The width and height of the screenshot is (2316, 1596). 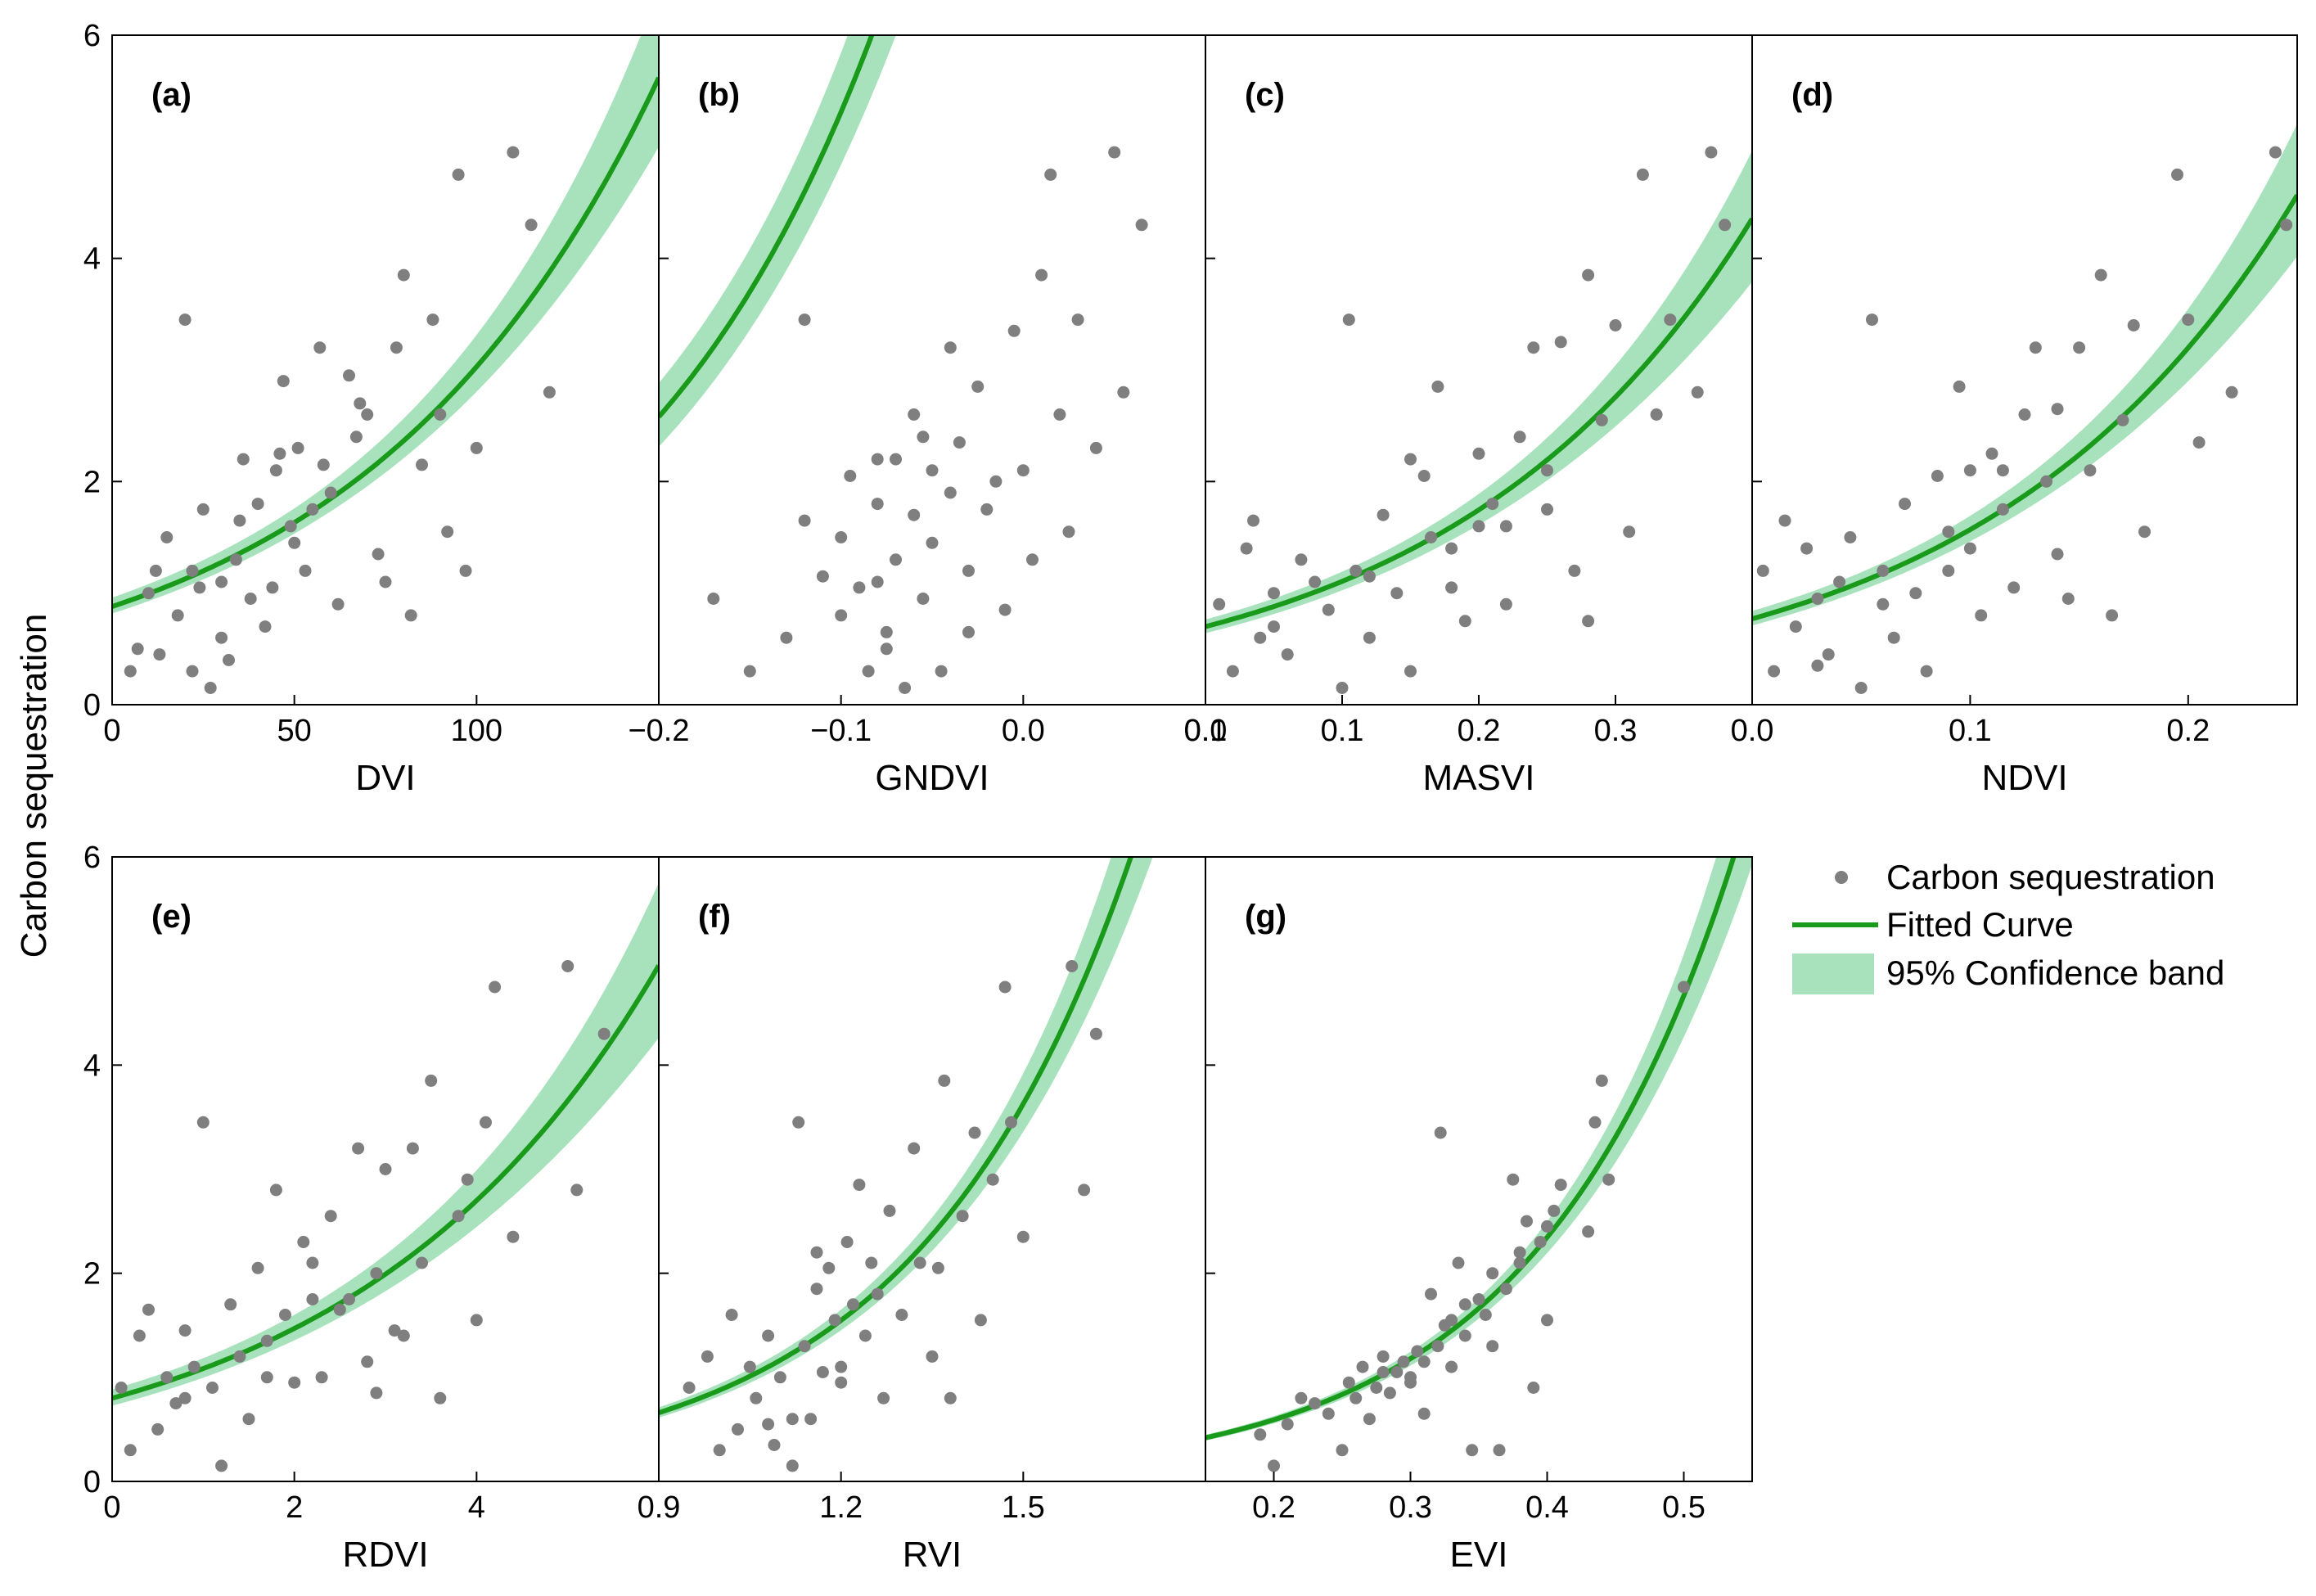 I want to click on panel-c-fitted-curve, so click(x=1478, y=423).